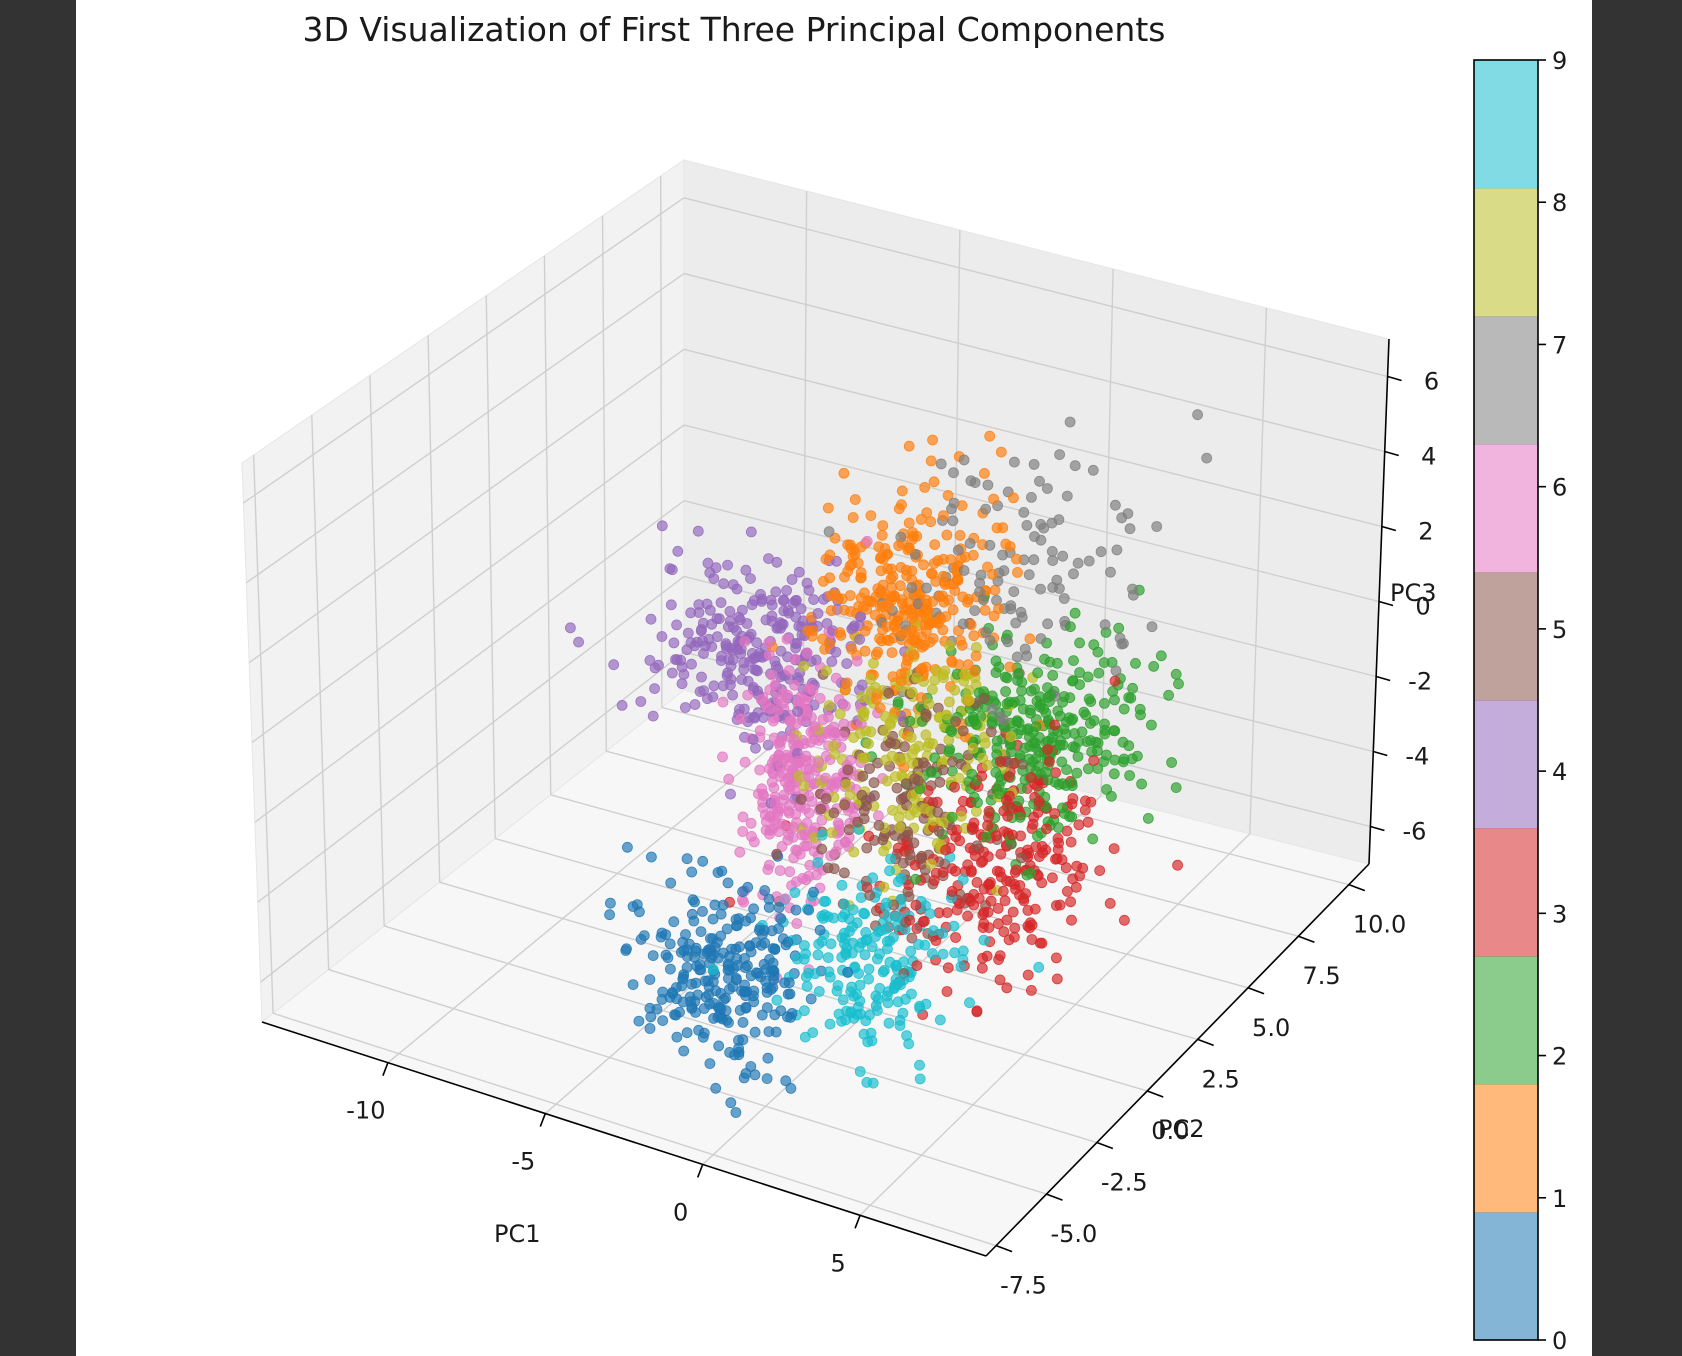 This screenshot has height=1356, width=1682. What do you see at coordinates (1420, 682) in the screenshot?
I see `z-tick-label: -2` at bounding box center [1420, 682].